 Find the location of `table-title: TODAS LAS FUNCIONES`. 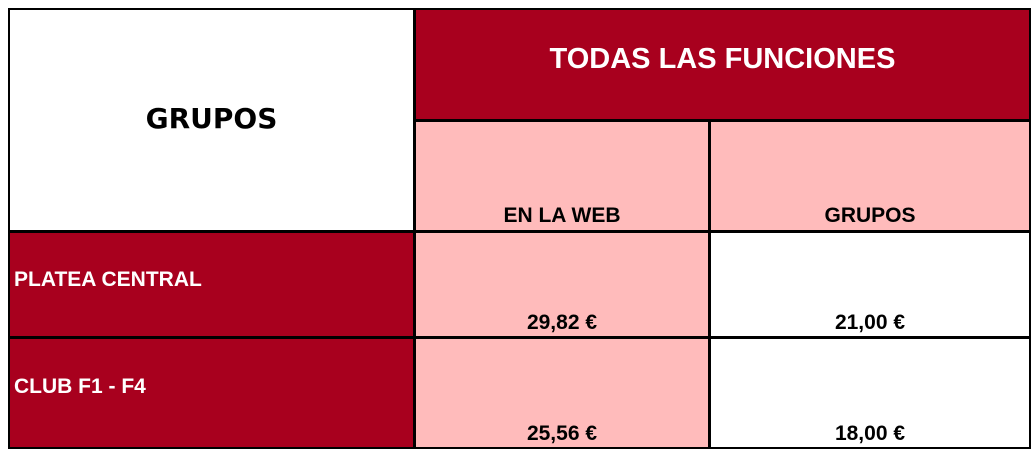

table-title: TODAS LAS FUNCIONES is located at coordinates (722, 64).